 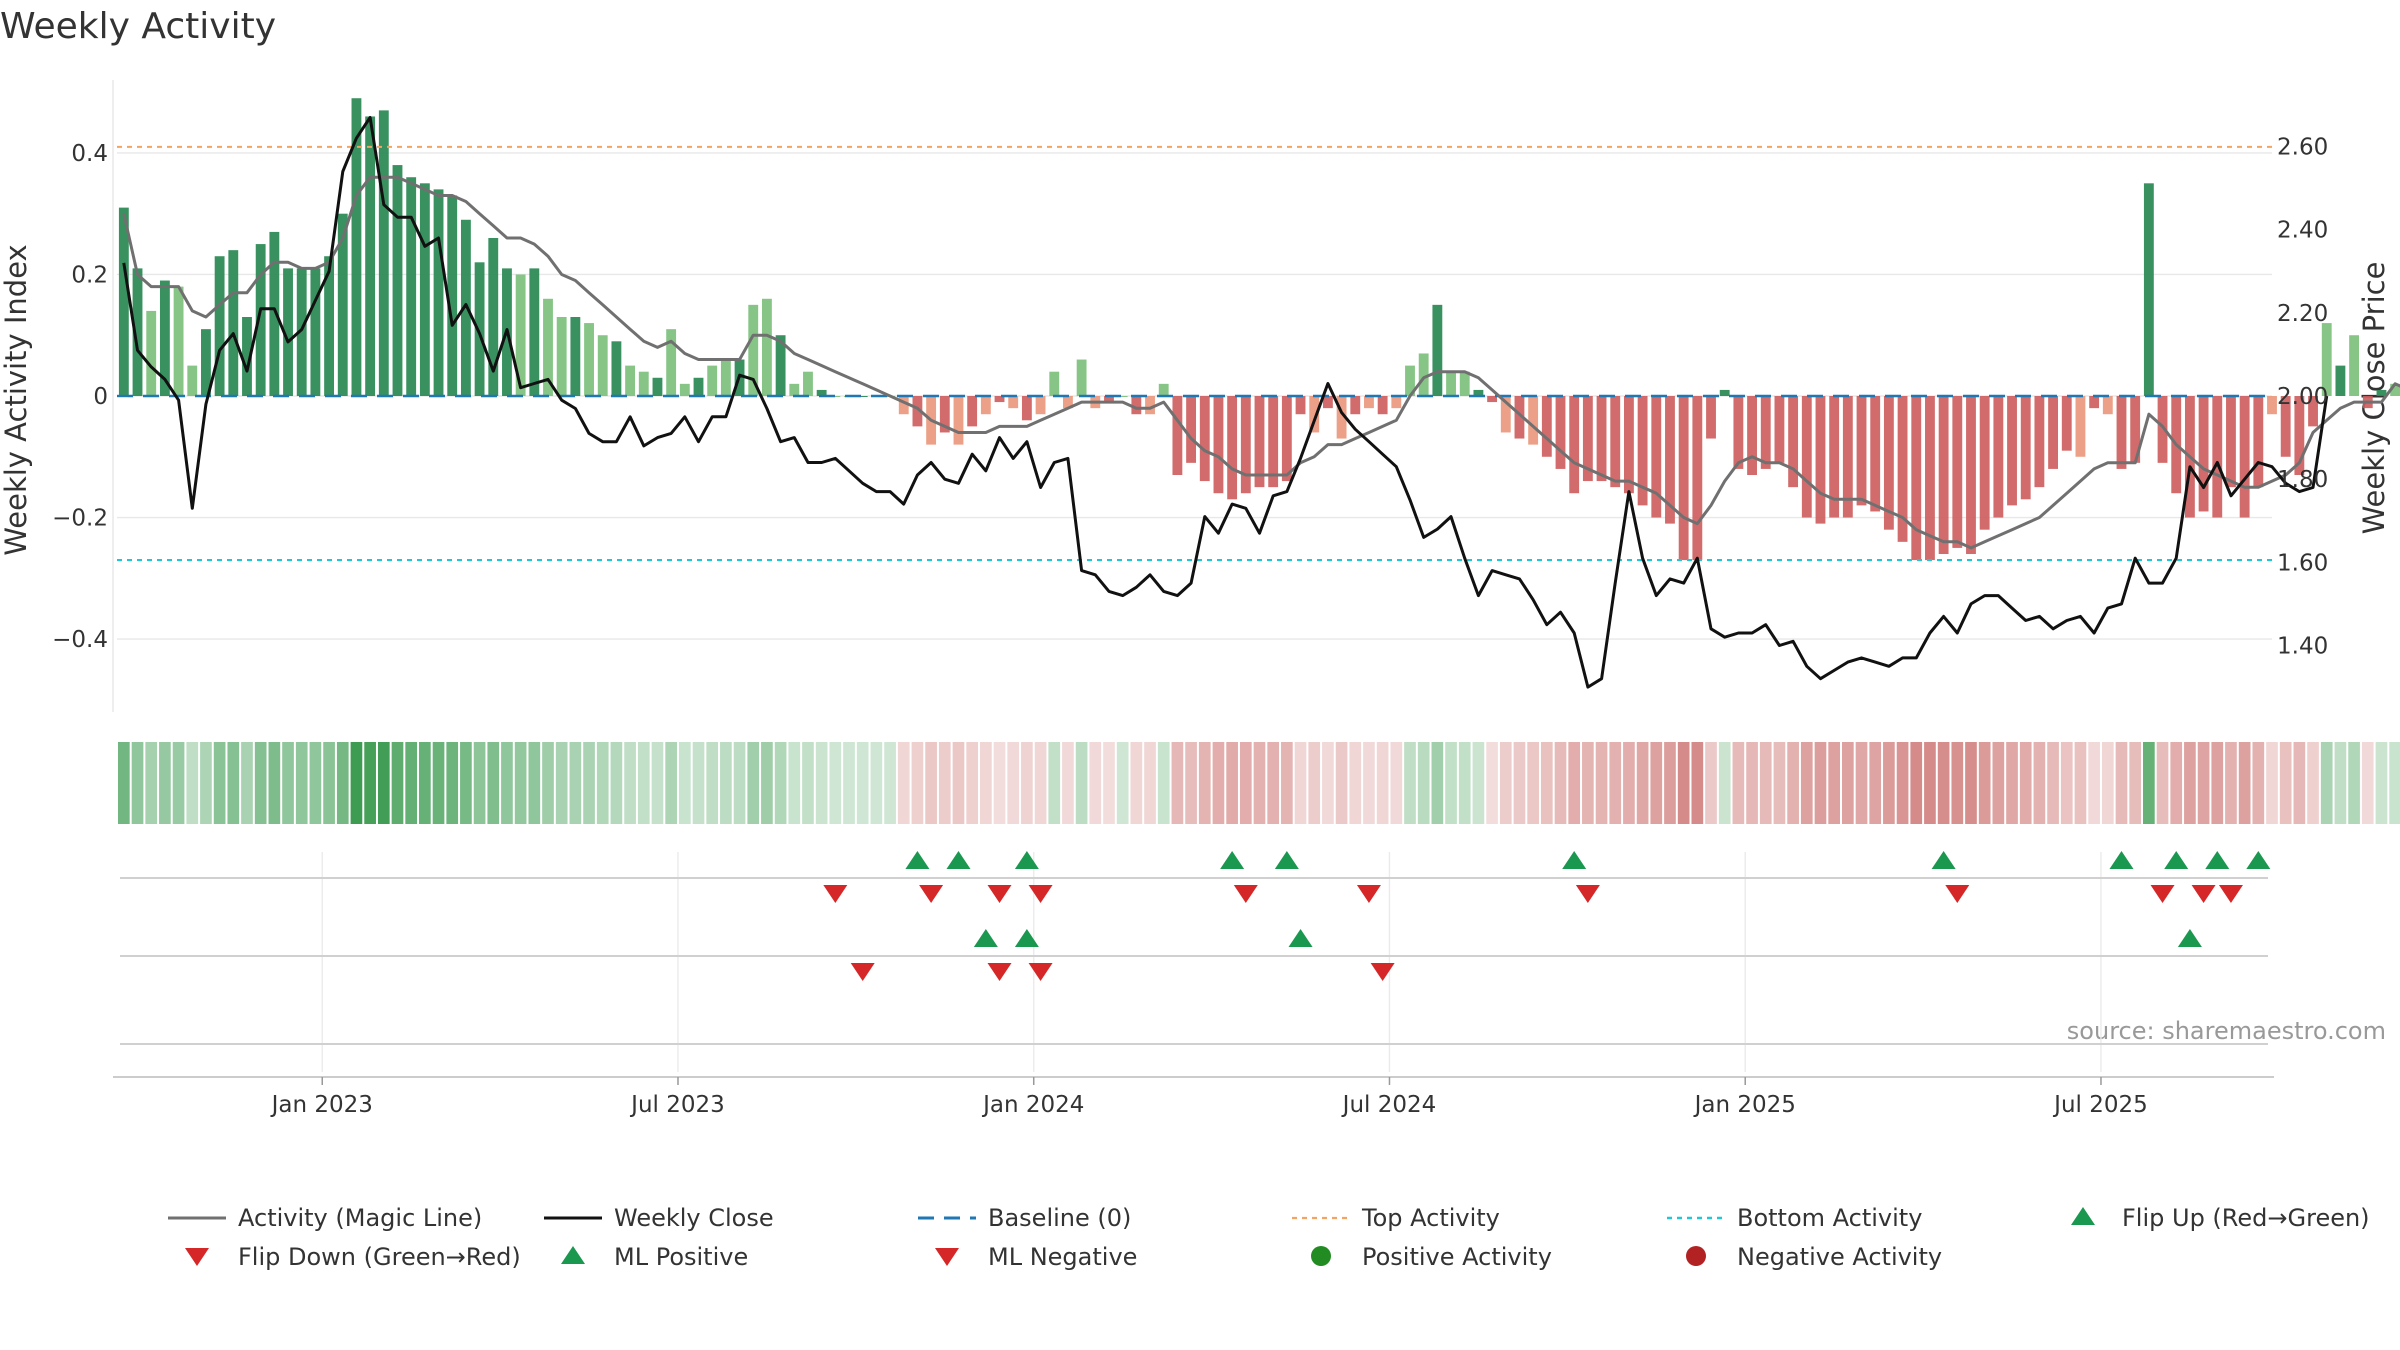 I want to click on legend-swatch-flip-up, so click(x=2083, y=1216).